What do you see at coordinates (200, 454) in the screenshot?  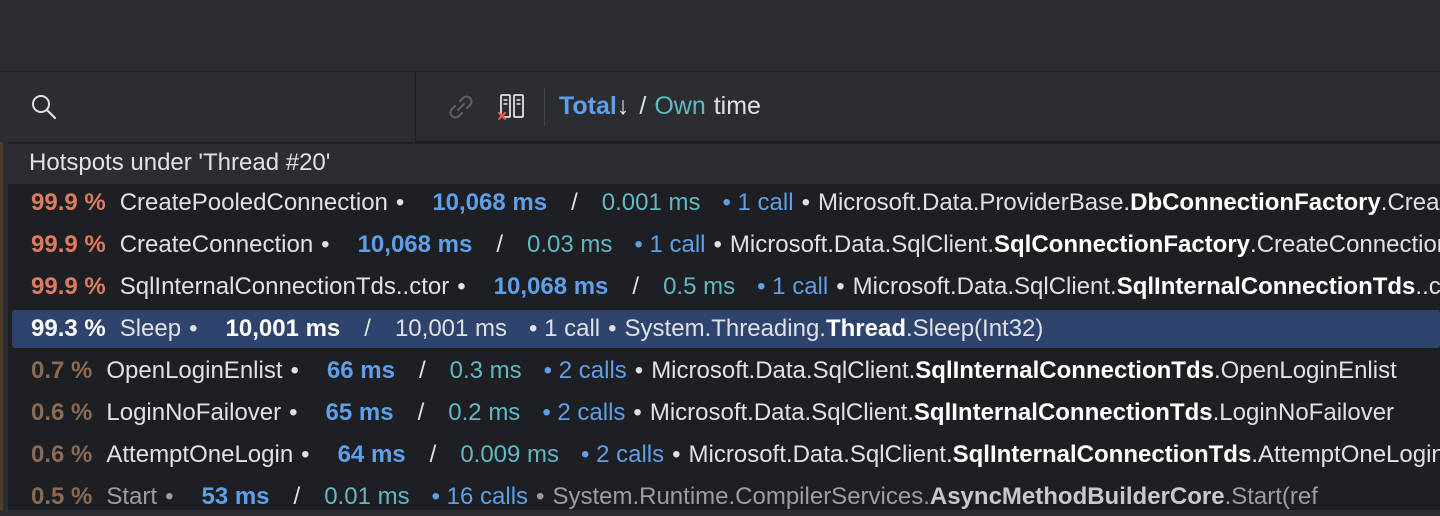 I see `method-name: AttemptOneLogin` at bounding box center [200, 454].